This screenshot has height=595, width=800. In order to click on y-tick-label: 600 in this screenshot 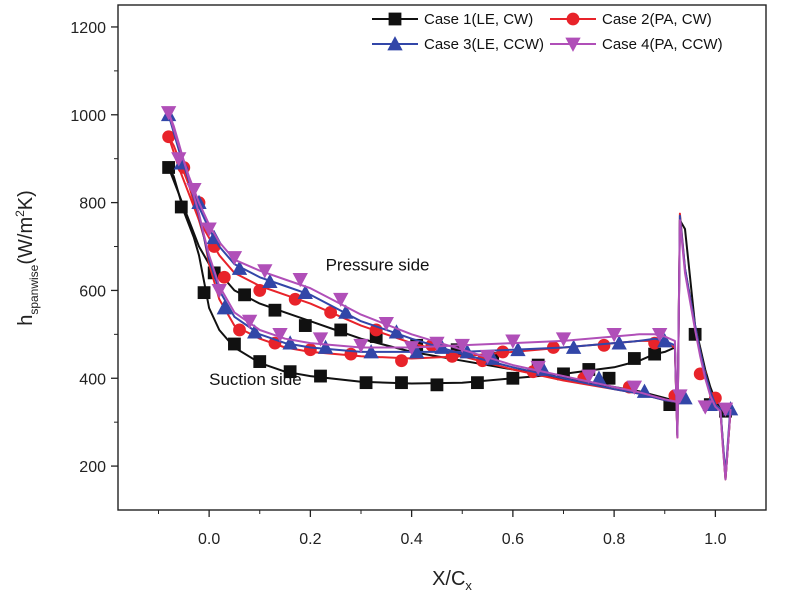, I will do `click(92, 291)`.